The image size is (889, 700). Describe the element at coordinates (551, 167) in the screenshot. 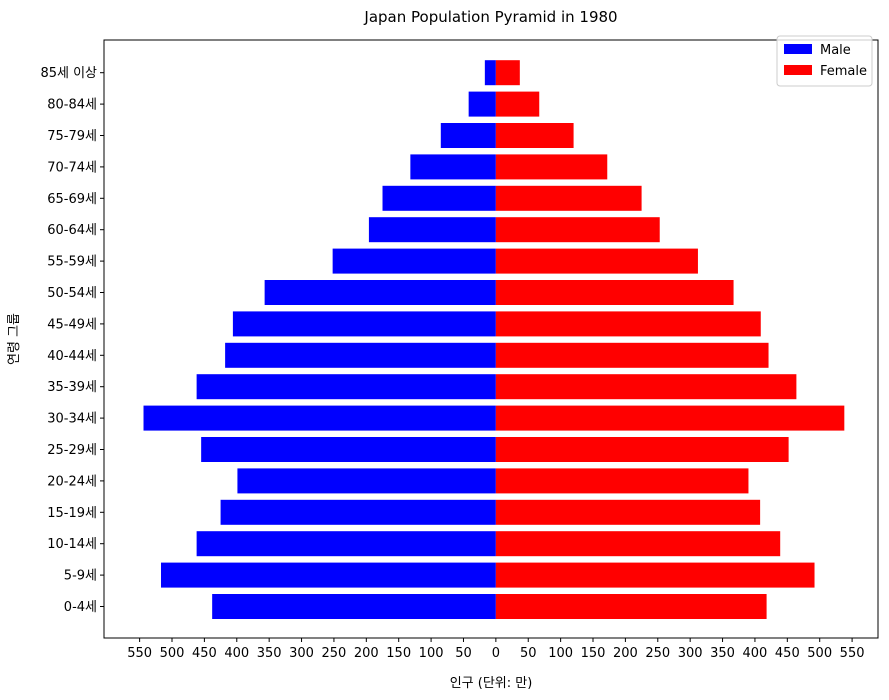

I see `bar-female-70-74세` at that location.